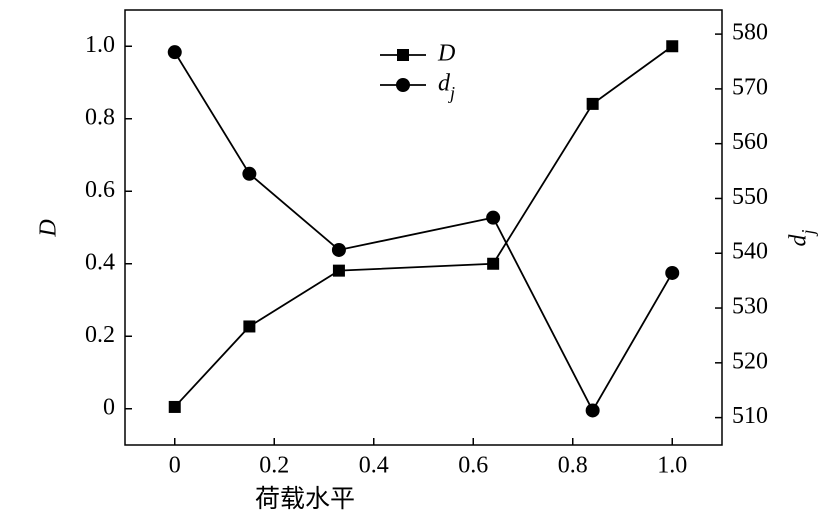  What do you see at coordinates (802, 237) in the screenshot?
I see `y2-axis-label: dj` at bounding box center [802, 237].